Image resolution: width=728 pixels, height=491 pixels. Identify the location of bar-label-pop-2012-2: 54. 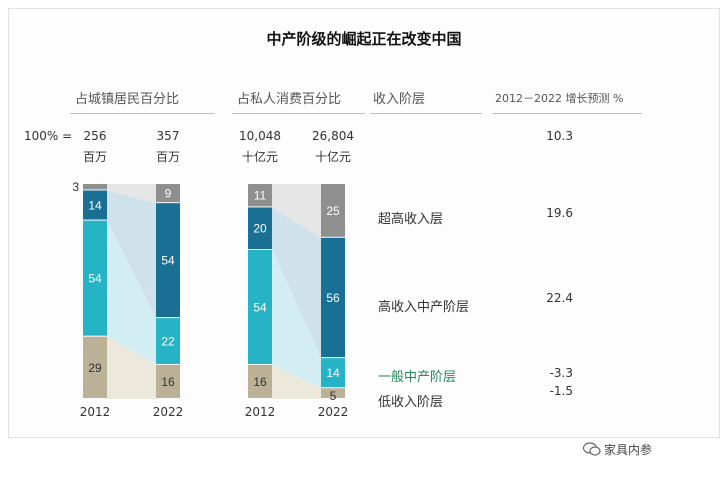
(95, 279).